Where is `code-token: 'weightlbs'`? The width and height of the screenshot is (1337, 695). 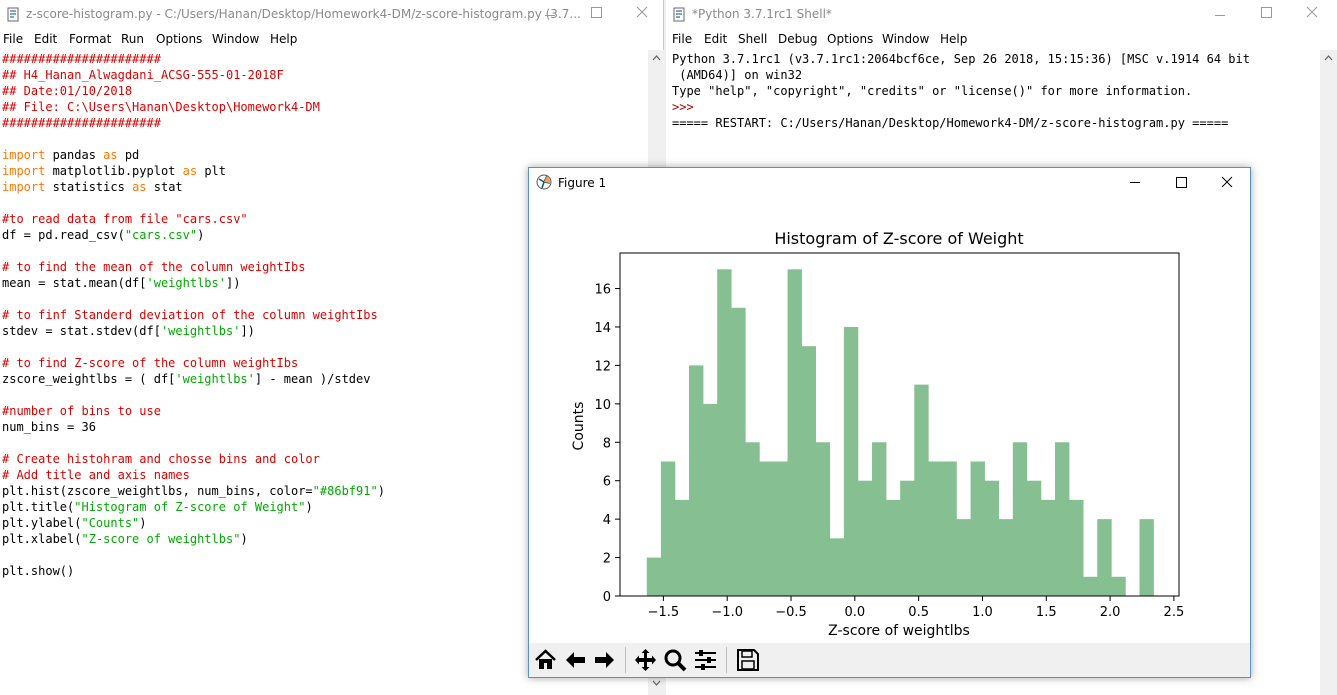 code-token: 'weightlbs' is located at coordinates (200, 331).